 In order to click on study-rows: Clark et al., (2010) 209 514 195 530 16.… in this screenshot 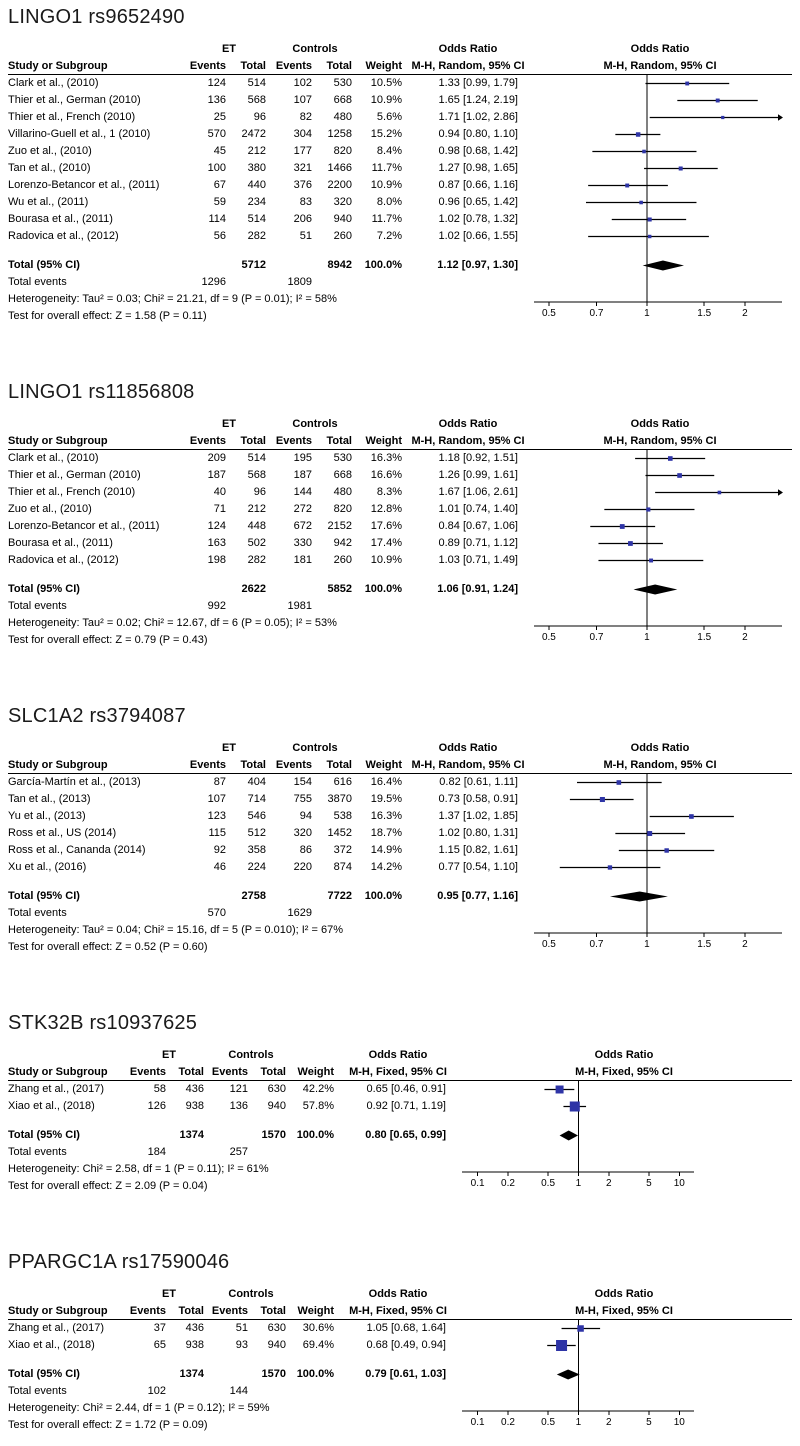, I will do `click(400, 509)`.